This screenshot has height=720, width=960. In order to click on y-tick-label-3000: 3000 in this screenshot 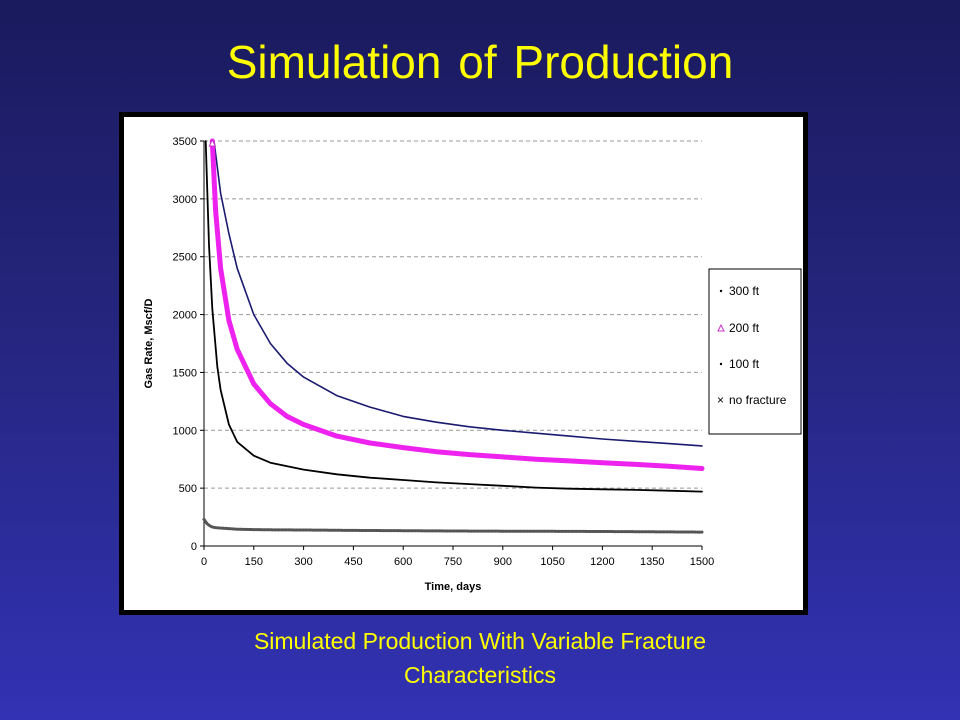, I will do `click(185, 200)`.